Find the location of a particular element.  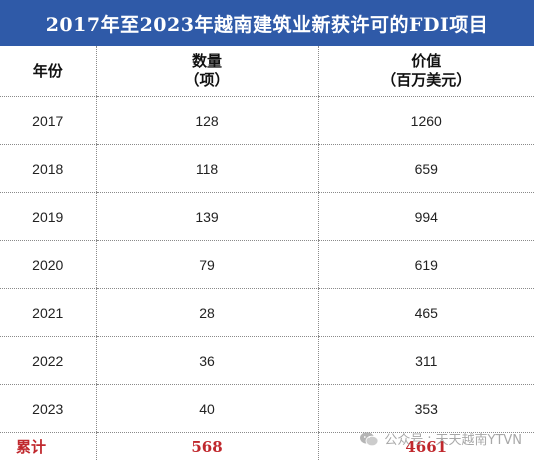

cell-value: 311 is located at coordinates (425, 360).